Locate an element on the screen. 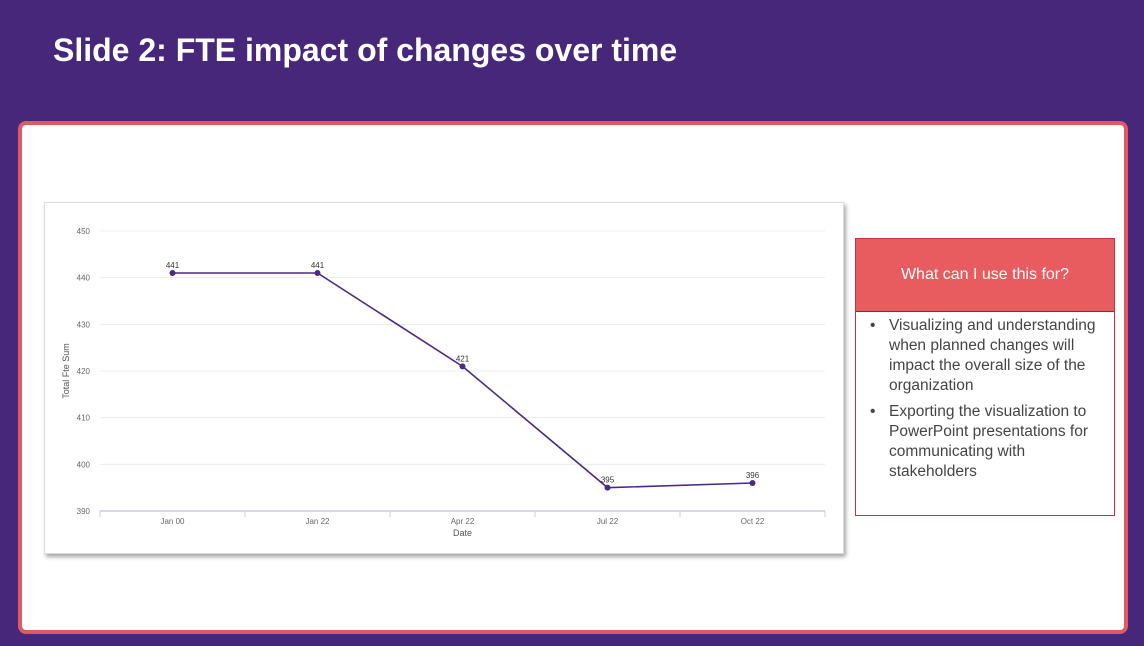 Image resolution: width=1144 pixels, height=646 pixels. data-label: 396 is located at coordinates (753, 475).